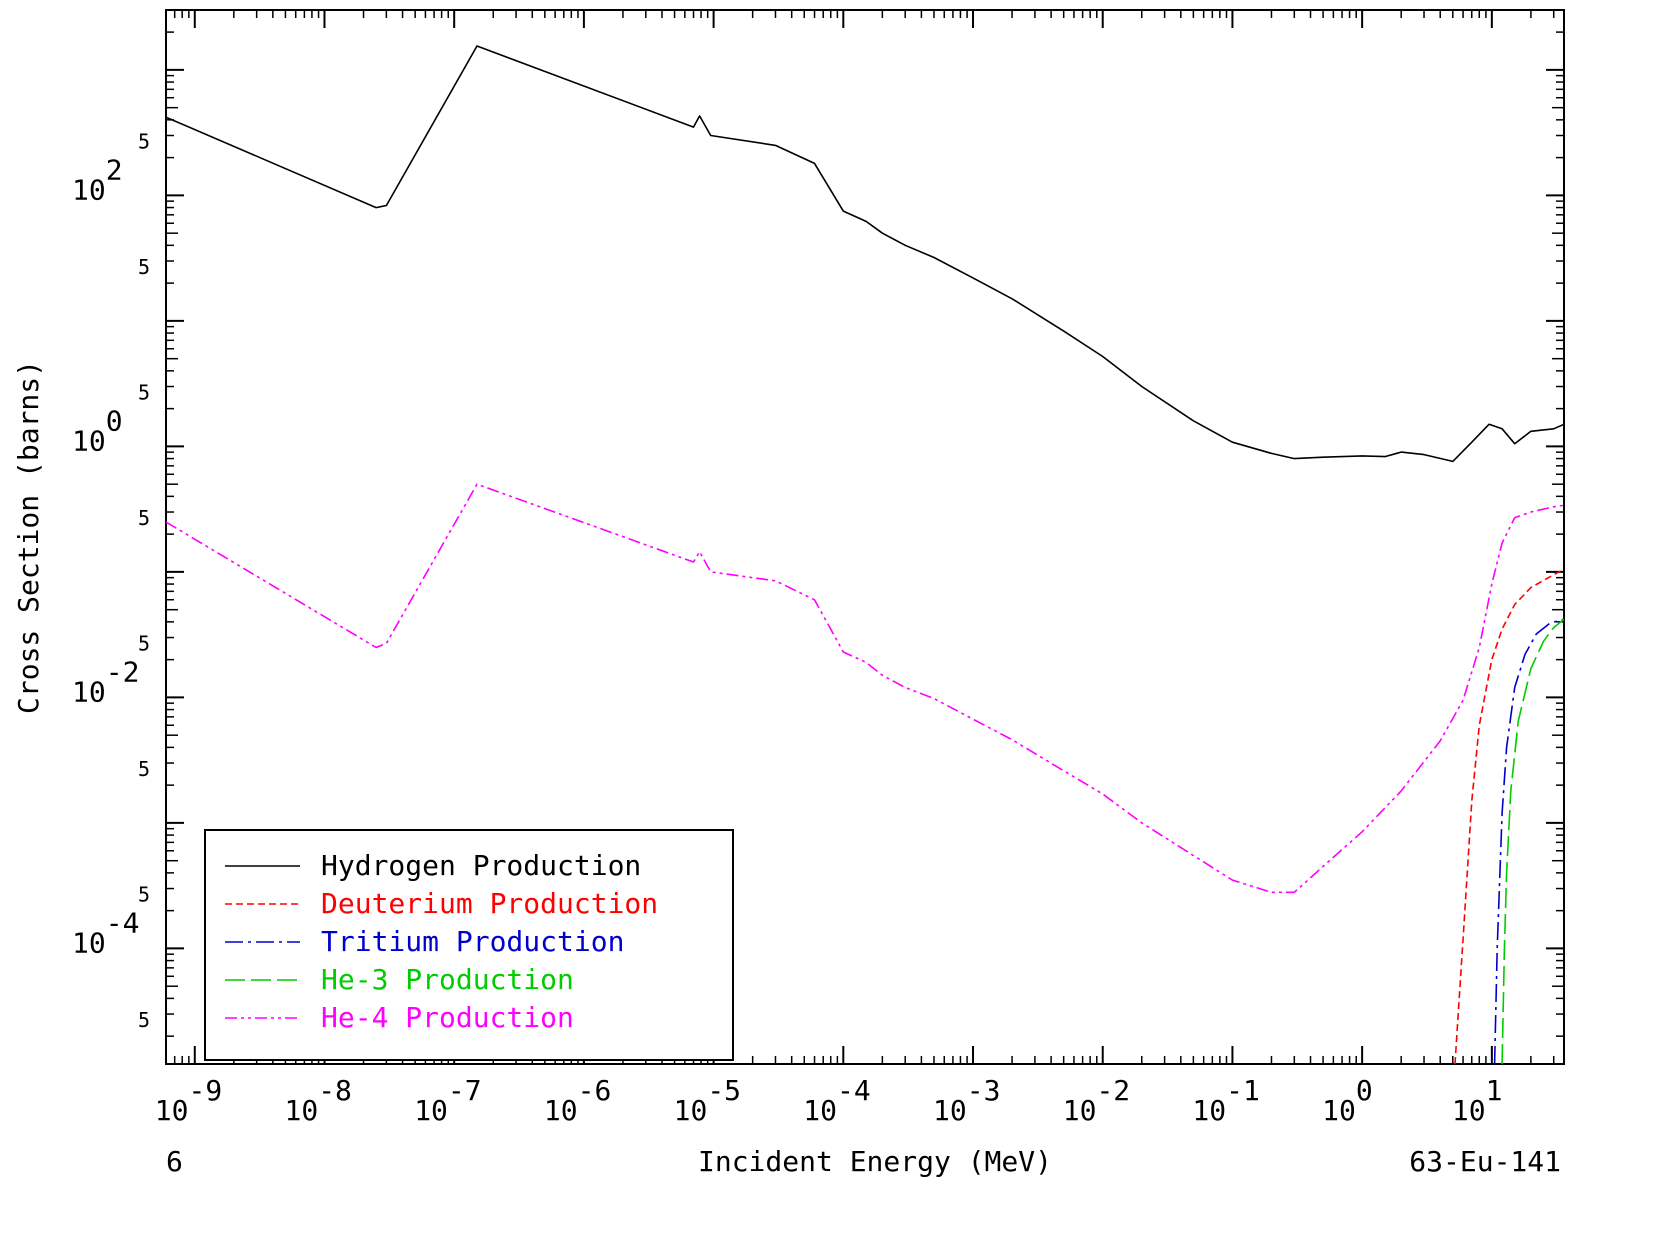 The height and width of the screenshot is (1253, 1667). I want to click on x-tick-label: 10⁻⁵, so click(707, 1100).